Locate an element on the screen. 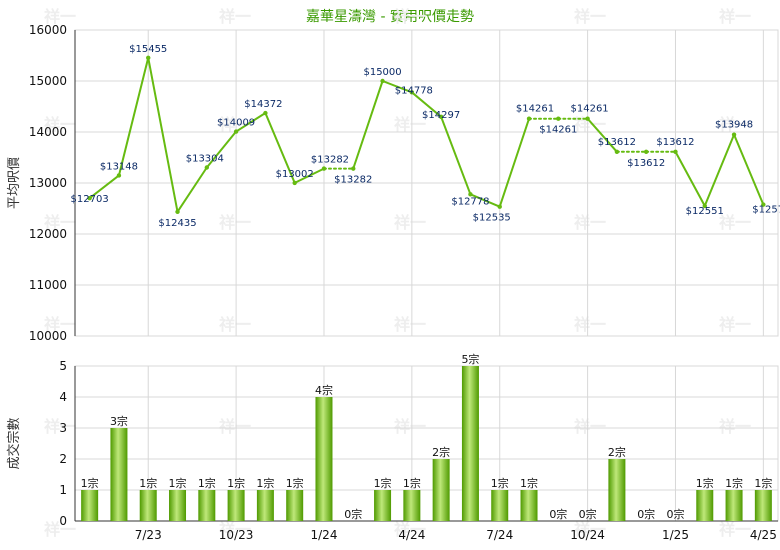  price-data-label: $12435 is located at coordinates (177, 223).